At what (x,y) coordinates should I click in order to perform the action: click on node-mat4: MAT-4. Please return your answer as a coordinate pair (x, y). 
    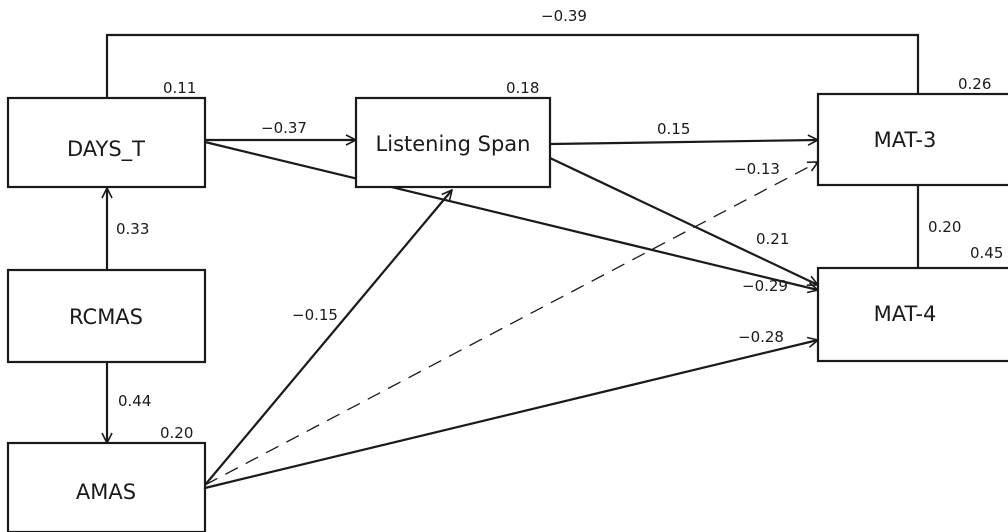
    Looking at the image, I should click on (912, 314).